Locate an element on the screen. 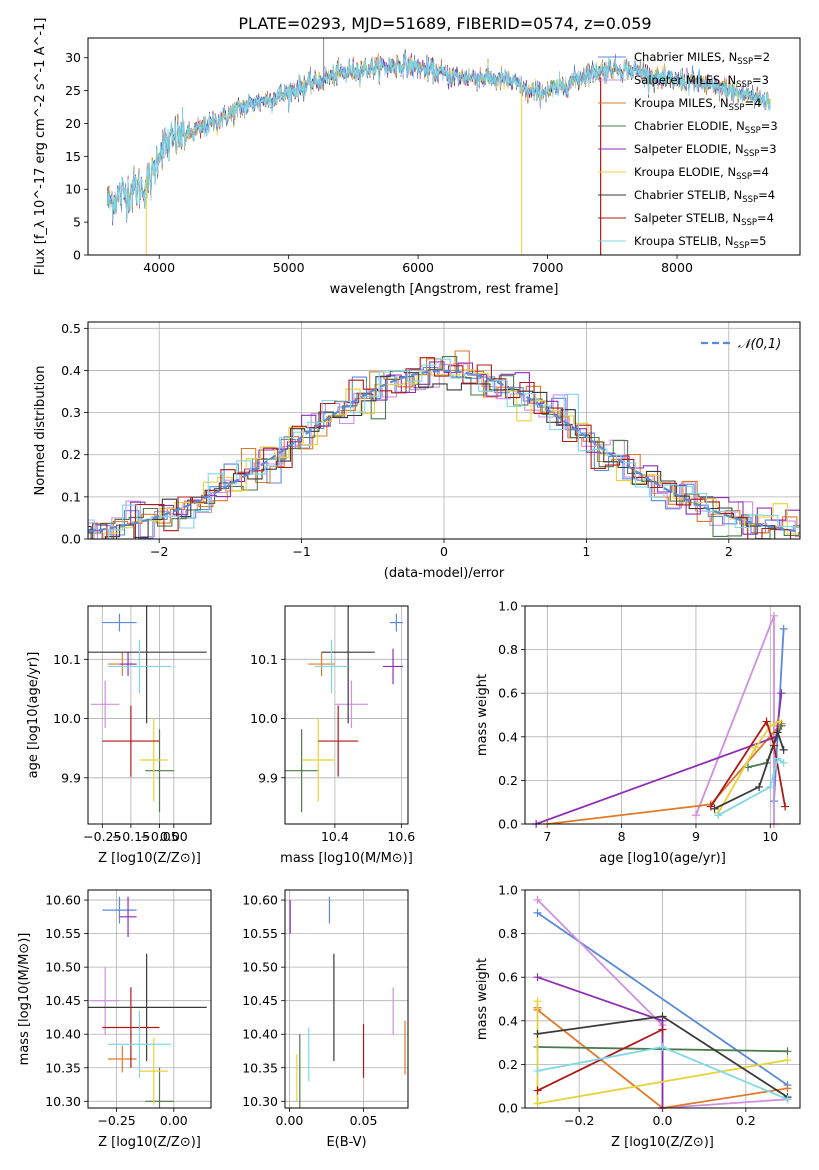  y-tick-label: 10.35 is located at coordinates (260, 1067).